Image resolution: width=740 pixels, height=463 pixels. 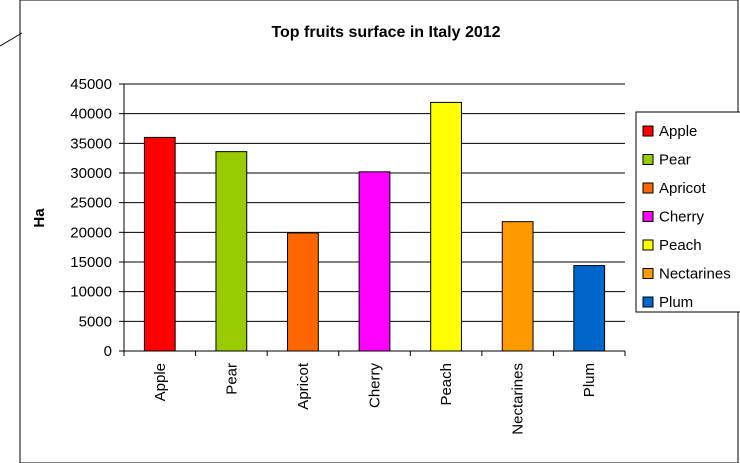 I want to click on bar-pear, so click(x=231, y=251).